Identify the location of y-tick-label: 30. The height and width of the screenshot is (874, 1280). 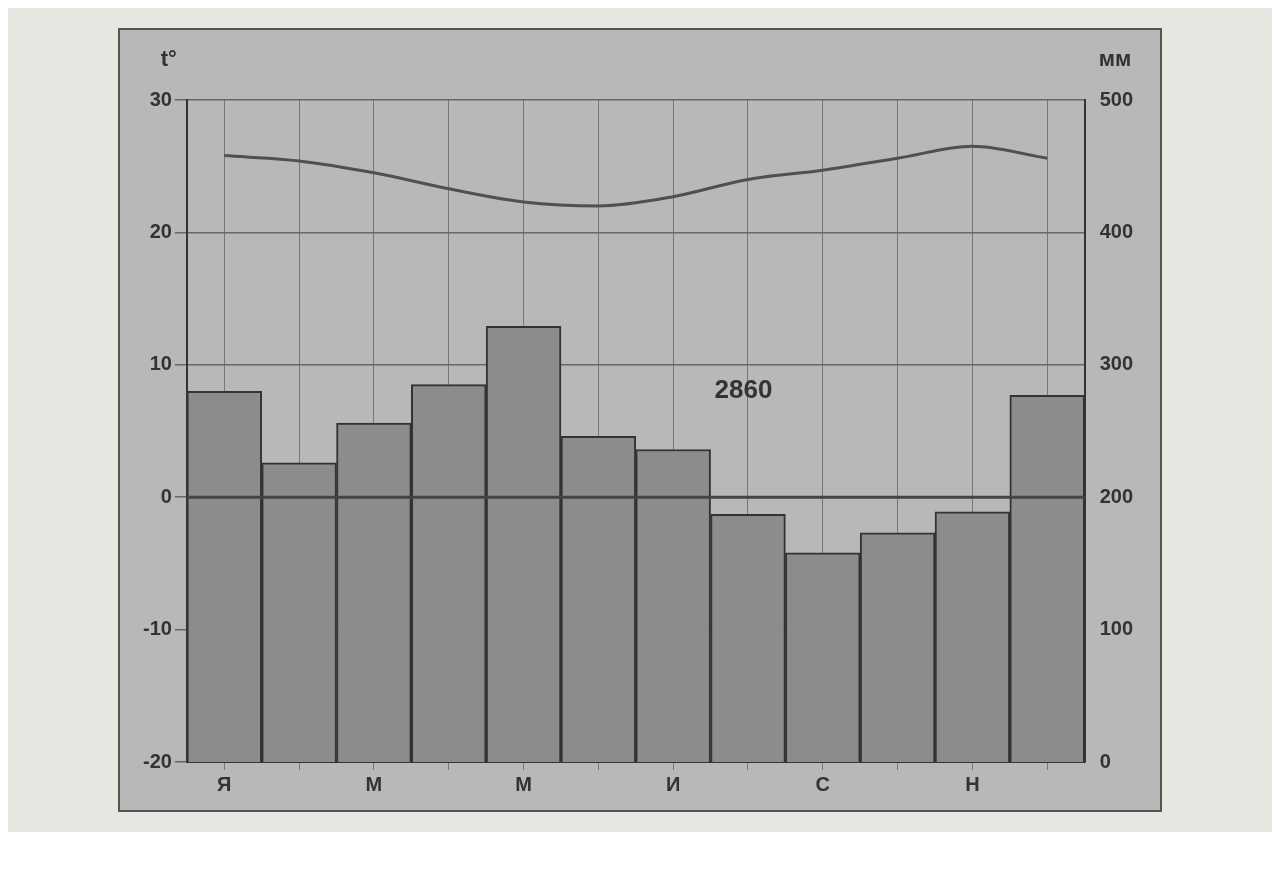
(160, 98).